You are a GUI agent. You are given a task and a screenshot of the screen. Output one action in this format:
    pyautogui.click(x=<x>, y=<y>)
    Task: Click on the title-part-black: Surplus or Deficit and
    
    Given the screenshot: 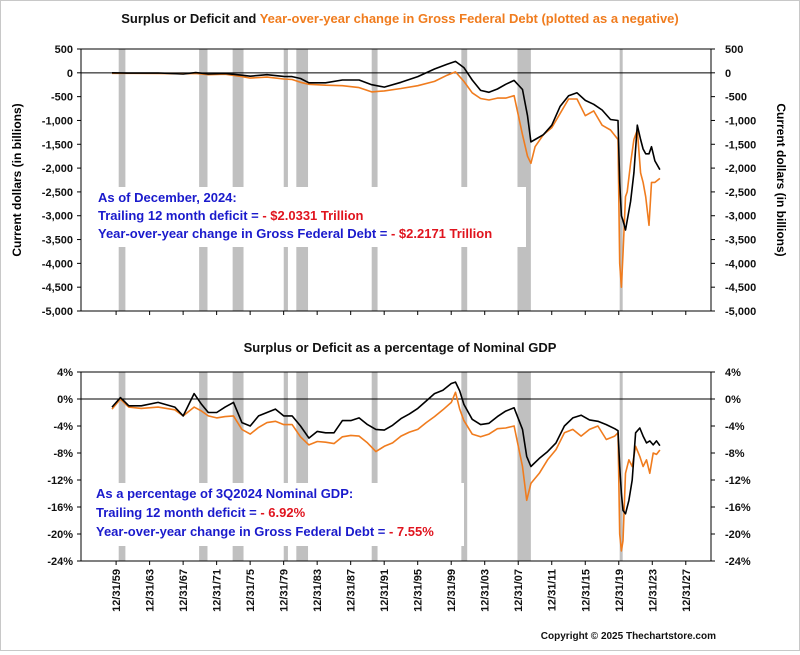 What is the action you would take?
    pyautogui.click(x=190, y=18)
    